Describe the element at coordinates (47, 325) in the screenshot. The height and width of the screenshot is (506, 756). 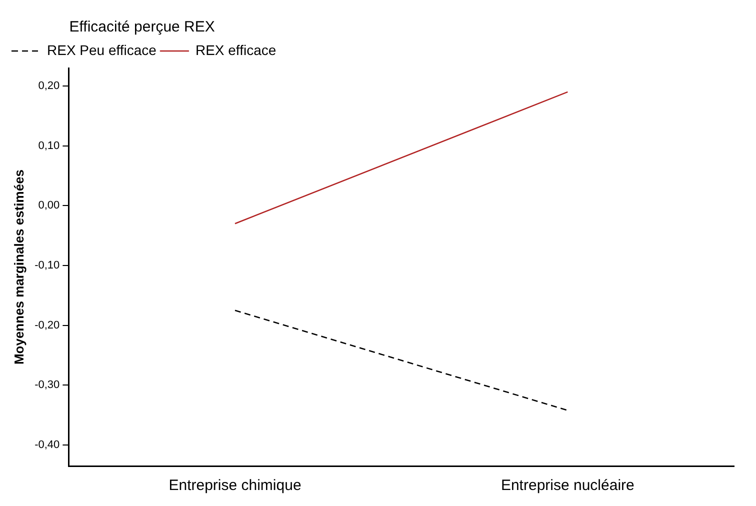
I see `y-tick-label: -0,20` at that location.